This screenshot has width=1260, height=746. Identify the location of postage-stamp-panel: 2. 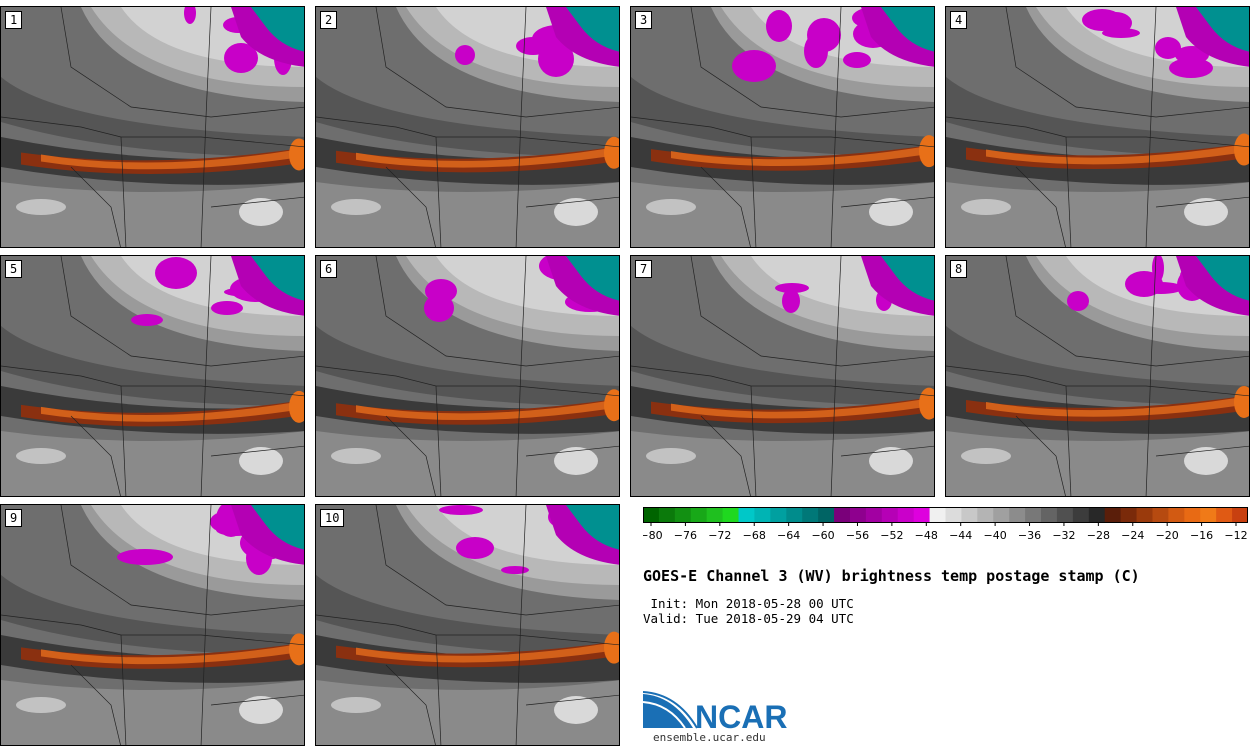
(467, 127).